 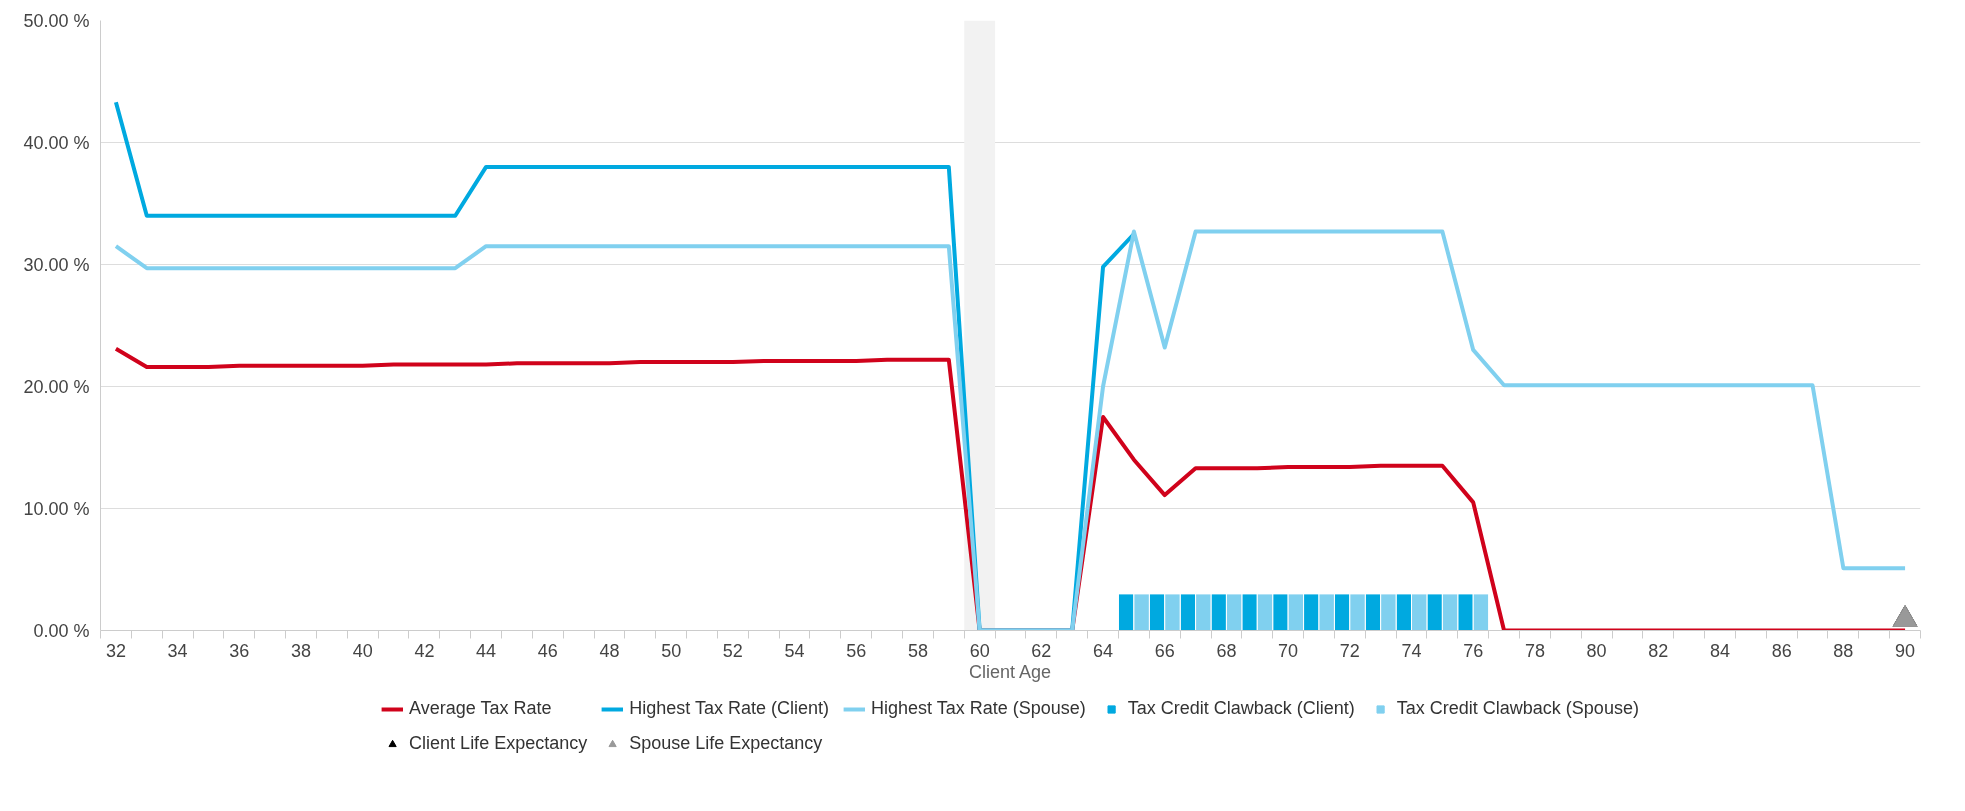 What do you see at coordinates (1288, 650) in the screenshot?
I see `x-tick-label: 70` at bounding box center [1288, 650].